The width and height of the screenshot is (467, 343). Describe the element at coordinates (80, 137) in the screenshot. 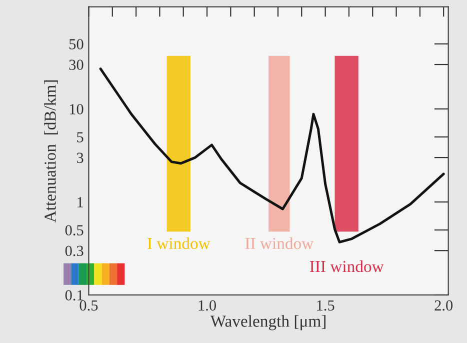

I see `y-tick-label: 5` at that location.